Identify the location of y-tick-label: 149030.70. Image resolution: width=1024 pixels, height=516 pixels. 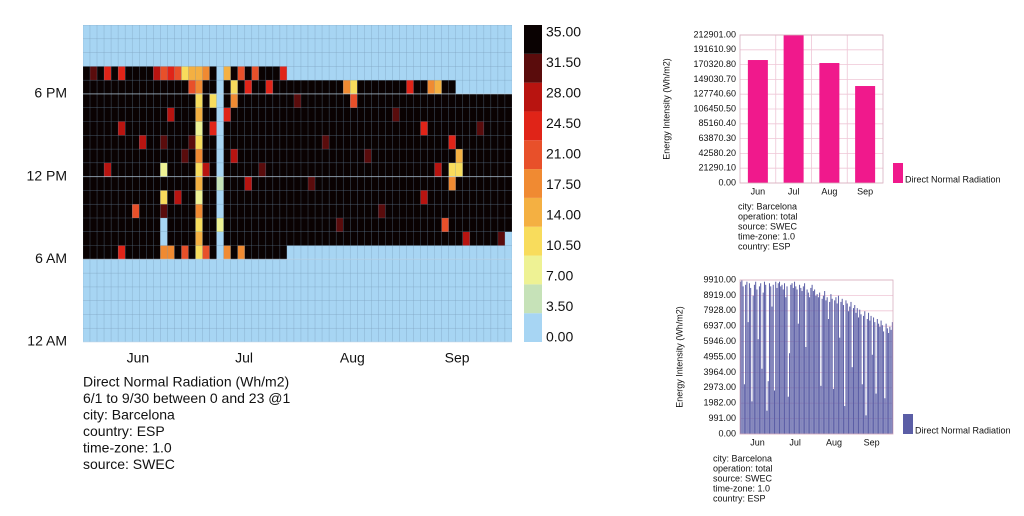
(714, 79).